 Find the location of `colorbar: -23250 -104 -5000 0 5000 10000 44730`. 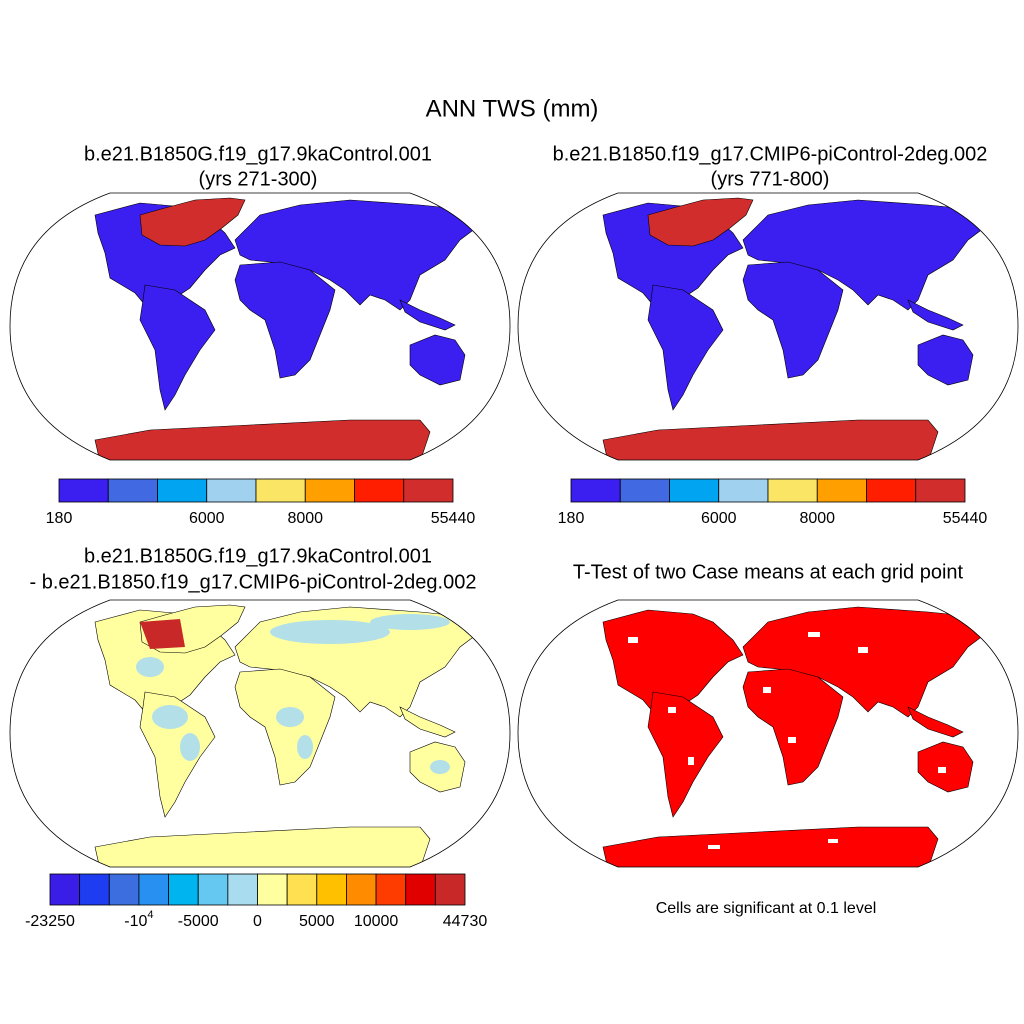

colorbar: -23250 -104 -5000 0 5000 10000 44730 is located at coordinates (256, 901).